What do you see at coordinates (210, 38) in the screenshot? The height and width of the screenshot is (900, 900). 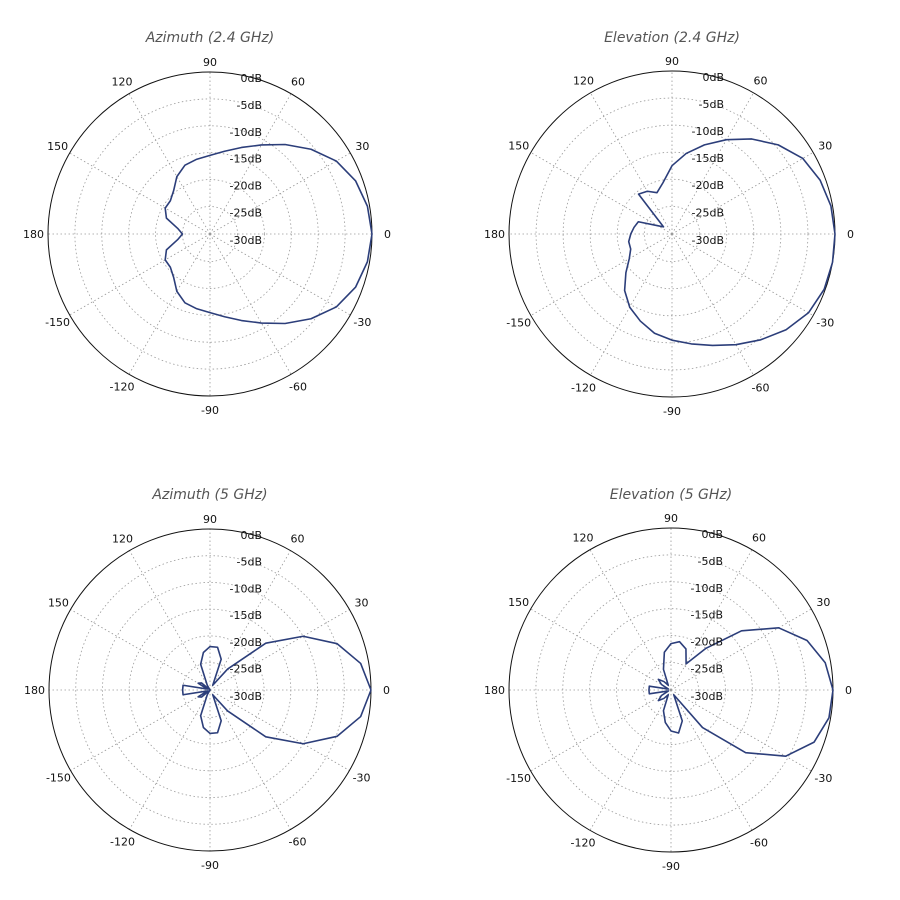 I see `chart-title: Azimuth (2.4 GHz)` at bounding box center [210, 38].